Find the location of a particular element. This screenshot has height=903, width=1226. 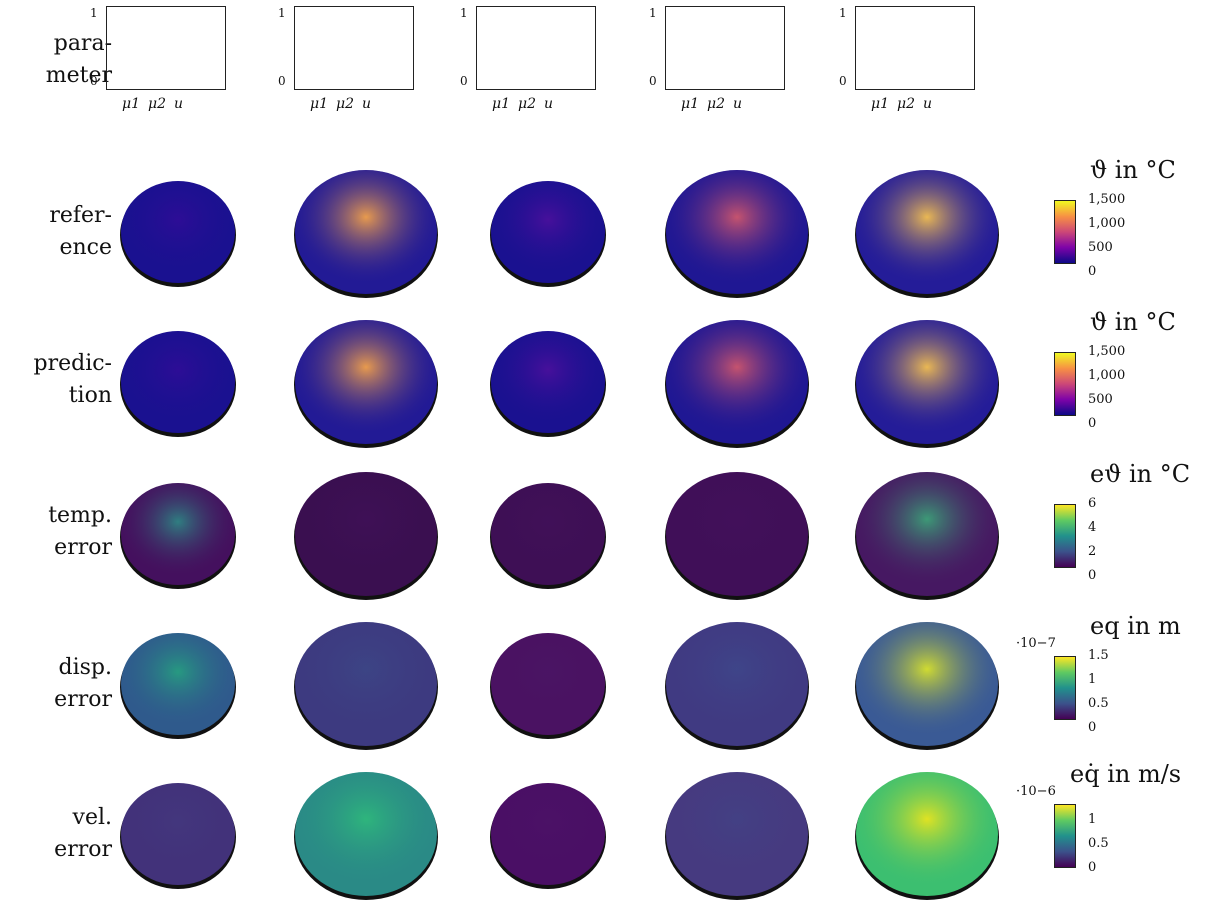

colorbar-exponent: ·10−6 is located at coordinates (1036, 791).